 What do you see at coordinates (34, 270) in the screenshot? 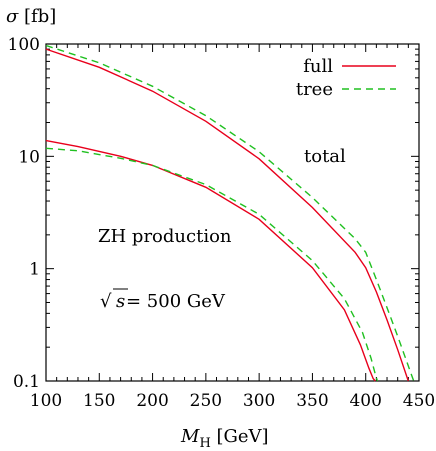
I see `y-tick-label: 1` at bounding box center [34, 270].